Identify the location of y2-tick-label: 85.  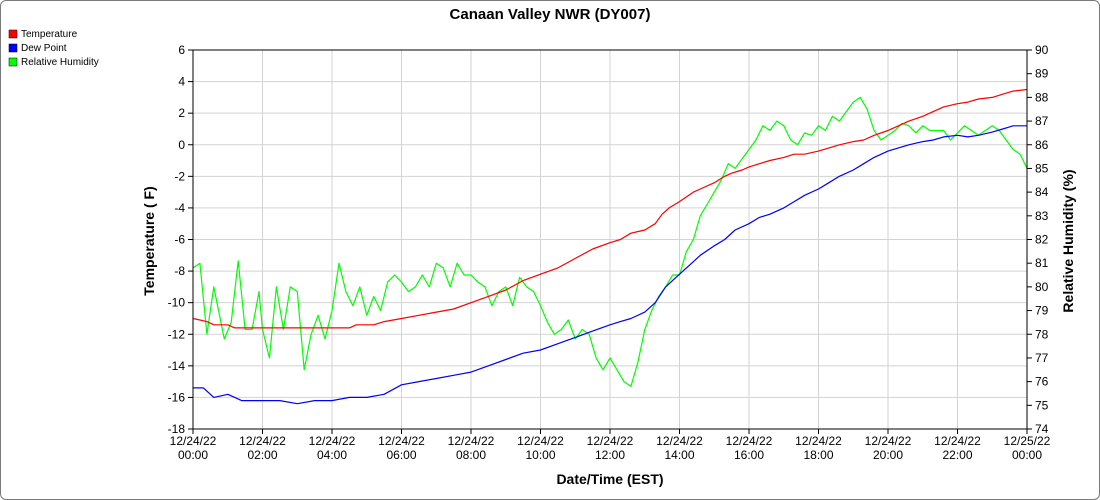
(1042, 168).